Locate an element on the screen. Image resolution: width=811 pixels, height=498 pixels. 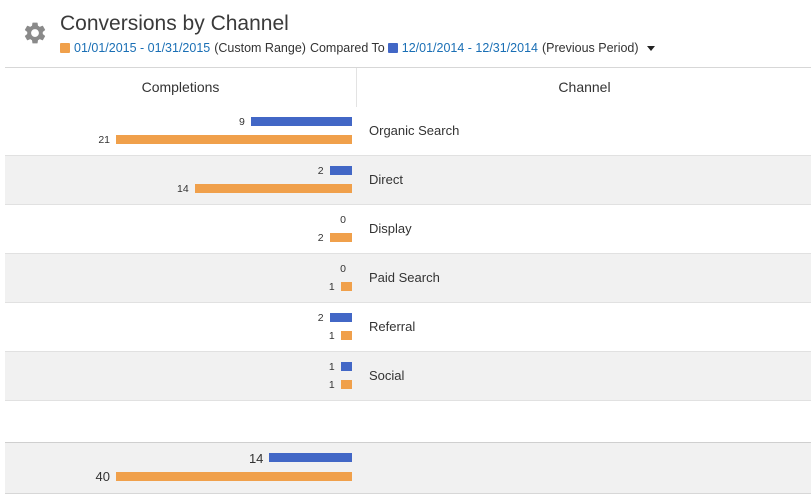
total-previous-bar is located at coordinates (310, 457).